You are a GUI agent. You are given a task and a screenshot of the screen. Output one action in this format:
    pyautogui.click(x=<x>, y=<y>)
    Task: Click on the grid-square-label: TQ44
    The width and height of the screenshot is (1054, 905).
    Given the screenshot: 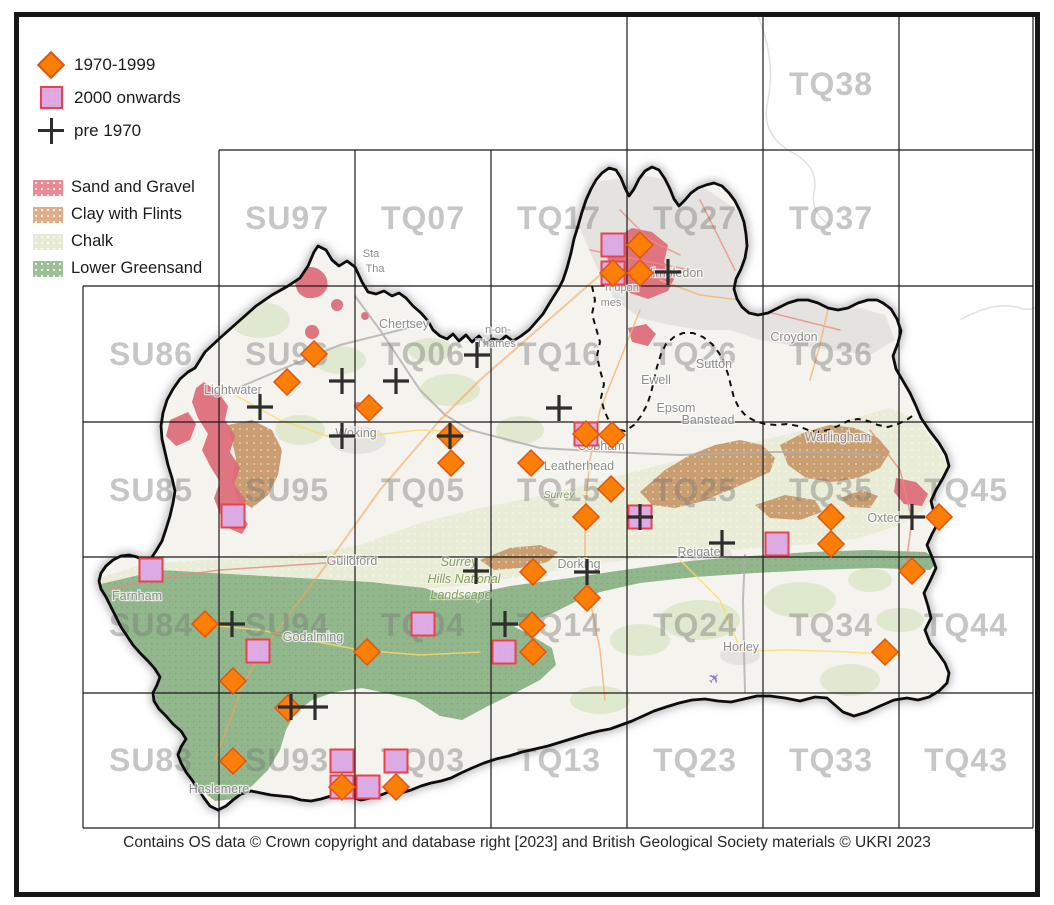 What is the action you would take?
    pyautogui.click(x=966, y=625)
    